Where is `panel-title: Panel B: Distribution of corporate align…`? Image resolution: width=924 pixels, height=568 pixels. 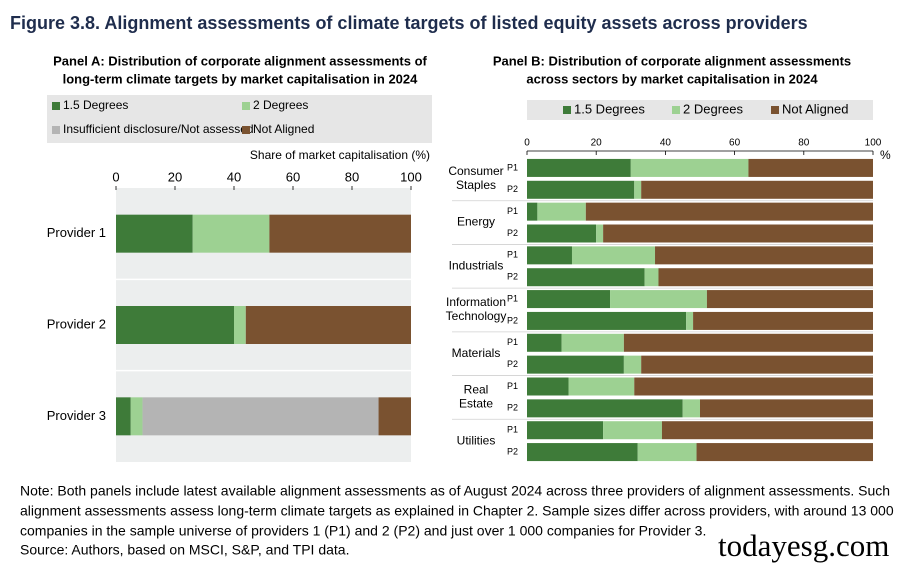
panel-title: Panel B: Distribution of corporate align… is located at coordinates (672, 60).